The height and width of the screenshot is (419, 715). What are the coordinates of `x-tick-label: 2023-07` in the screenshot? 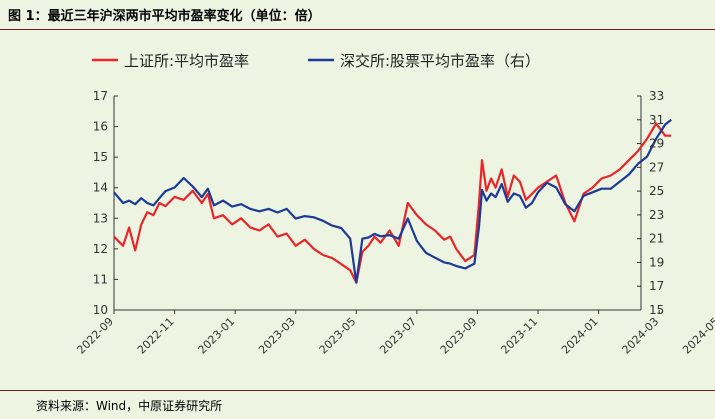 It's located at (398, 336).